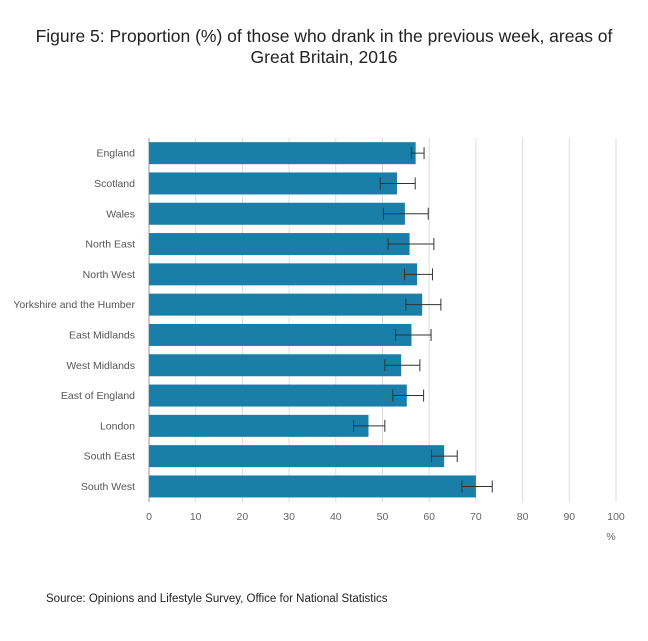 This screenshot has height=641, width=648. Describe the element at coordinates (109, 457) in the screenshot. I see `category-label: South East` at that location.